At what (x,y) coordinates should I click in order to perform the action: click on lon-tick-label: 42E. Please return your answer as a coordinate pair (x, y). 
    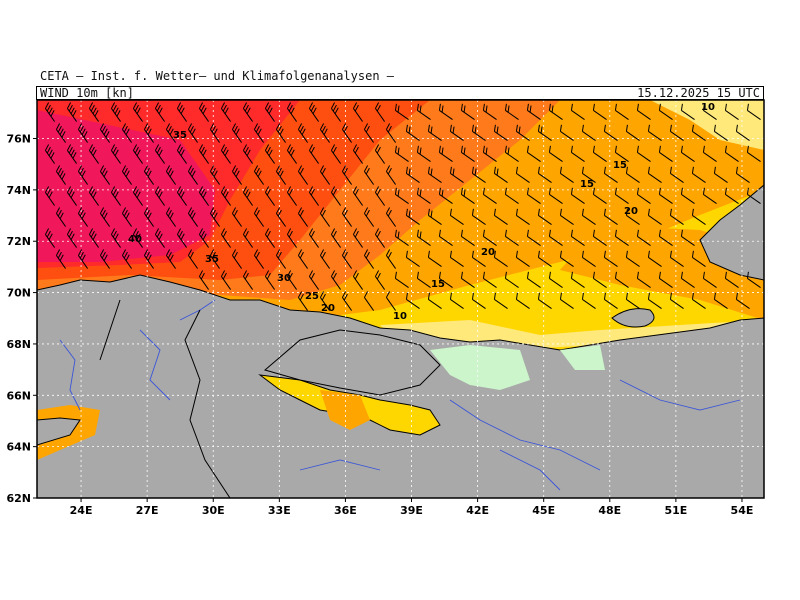
    Looking at the image, I should click on (477, 510).